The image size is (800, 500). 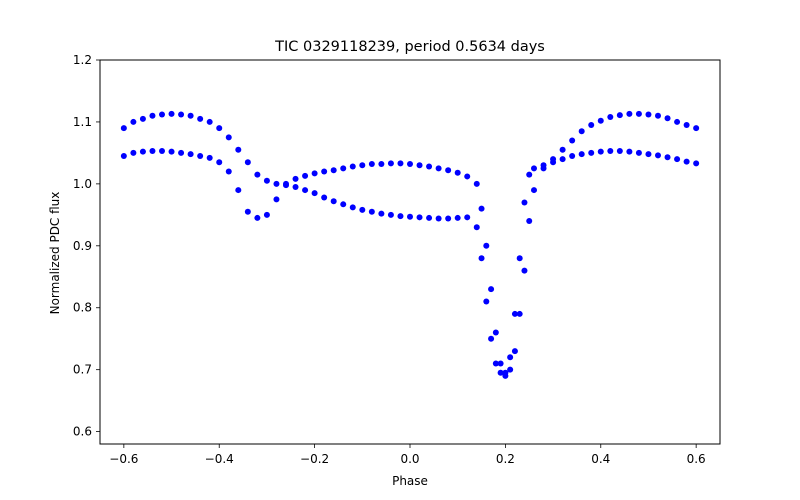 I want to click on y-axis-label: Normalized PDC flux, so click(x=55, y=253).